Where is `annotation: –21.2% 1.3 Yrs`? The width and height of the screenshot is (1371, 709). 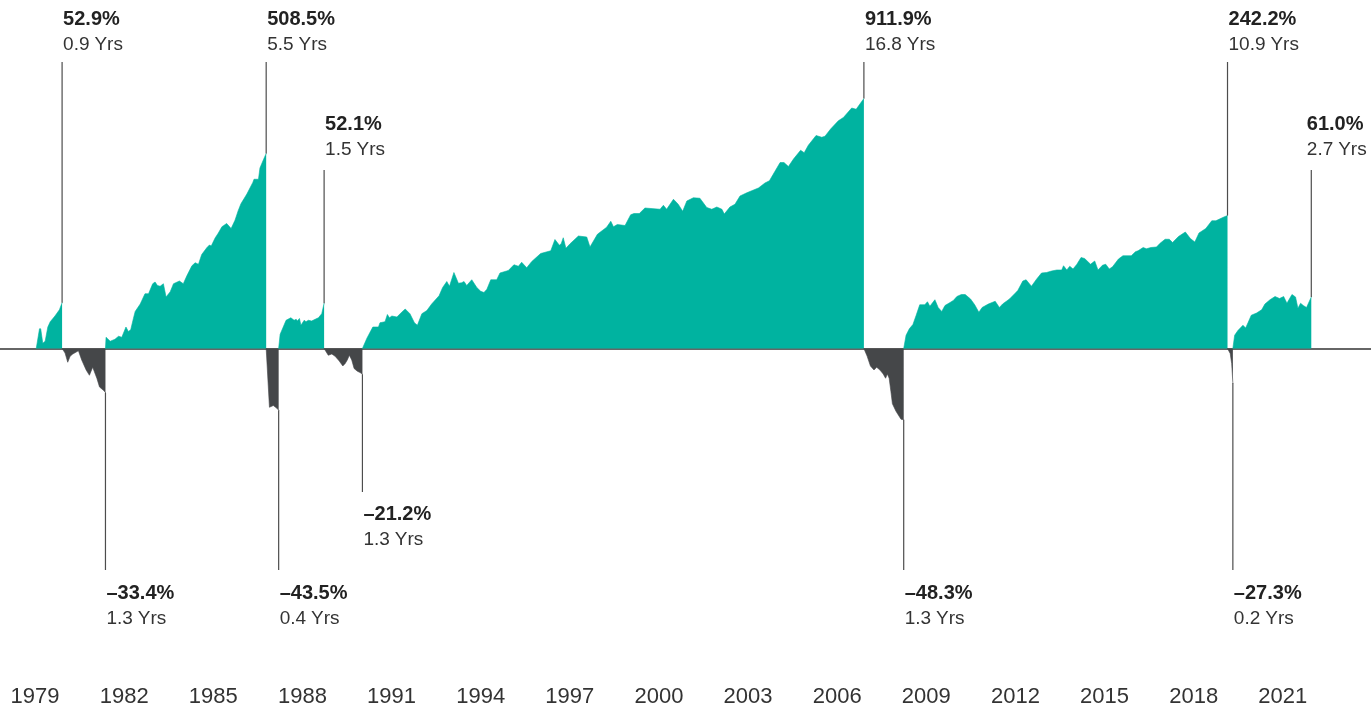 annotation: –21.2% 1.3 Yrs is located at coordinates (397, 525).